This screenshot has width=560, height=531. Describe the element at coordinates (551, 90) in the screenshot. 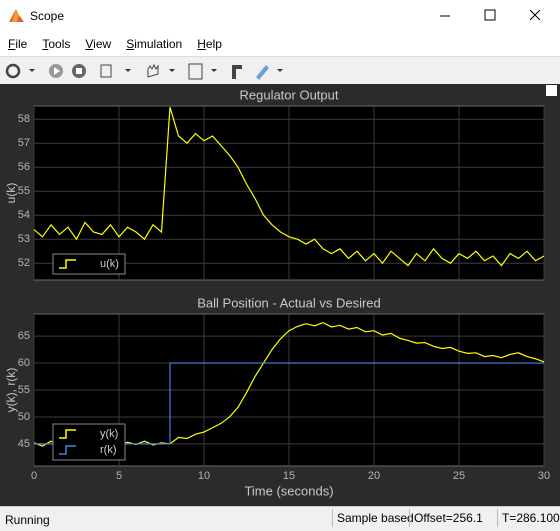

I see `undock-button` at that location.